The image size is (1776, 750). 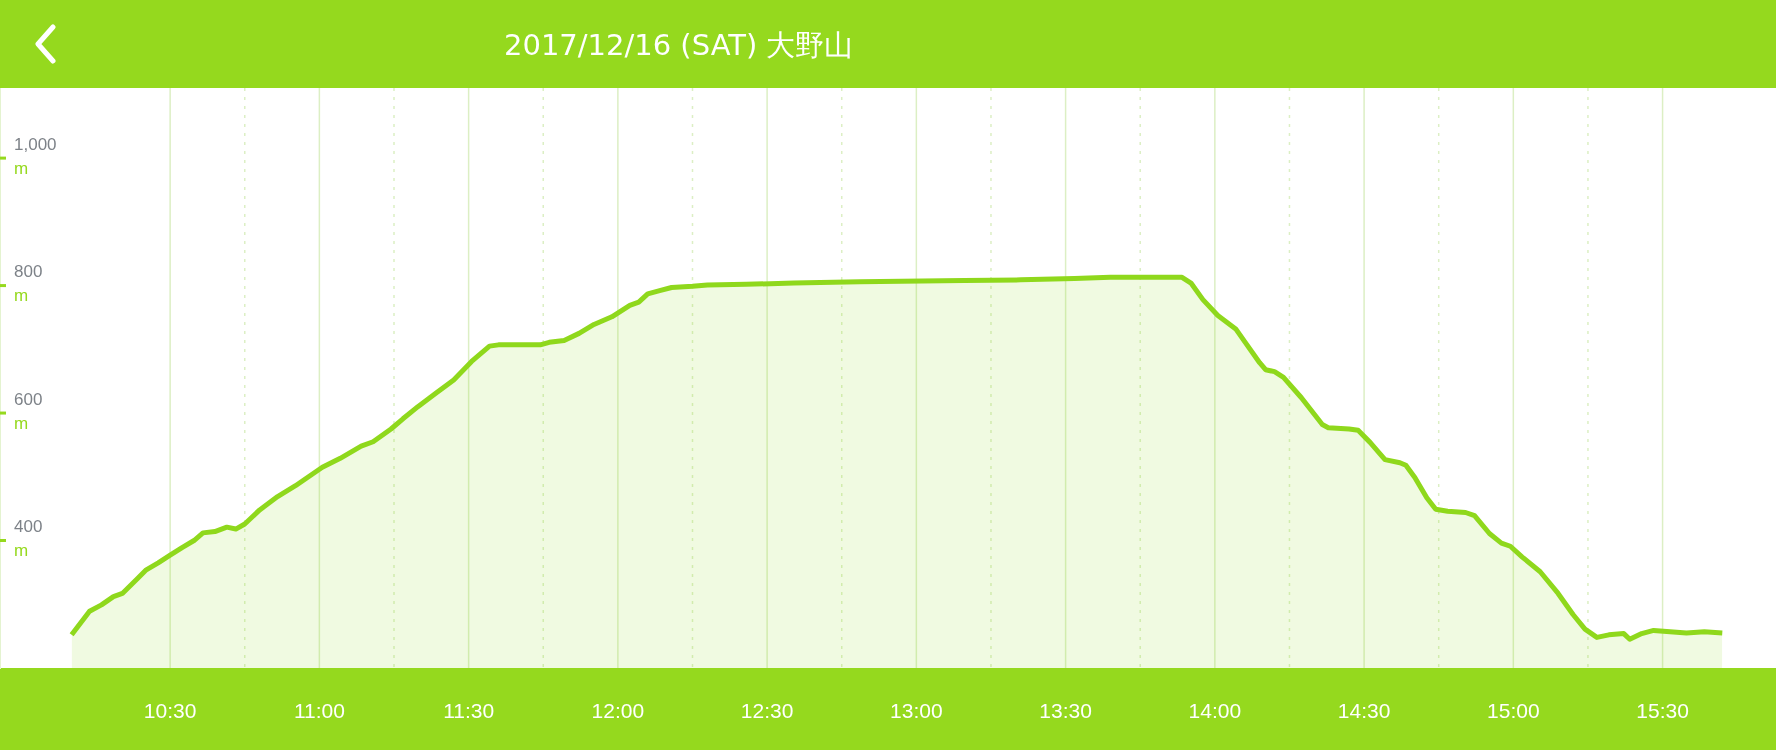 What do you see at coordinates (916, 711) in the screenshot?
I see `x-tick-label: 13:00` at bounding box center [916, 711].